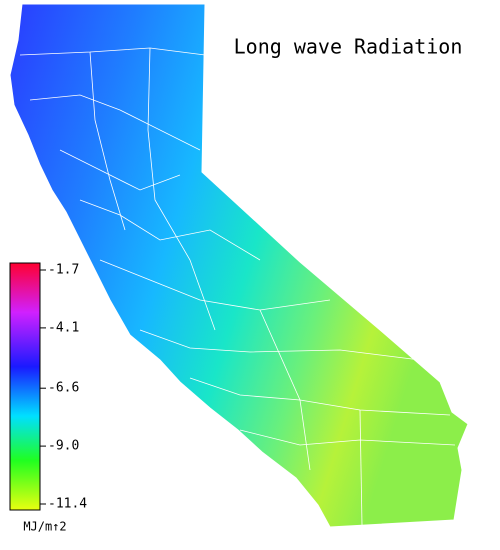  What do you see at coordinates (63, 446) in the screenshot?
I see `tick-label: -9.0` at bounding box center [63, 446].